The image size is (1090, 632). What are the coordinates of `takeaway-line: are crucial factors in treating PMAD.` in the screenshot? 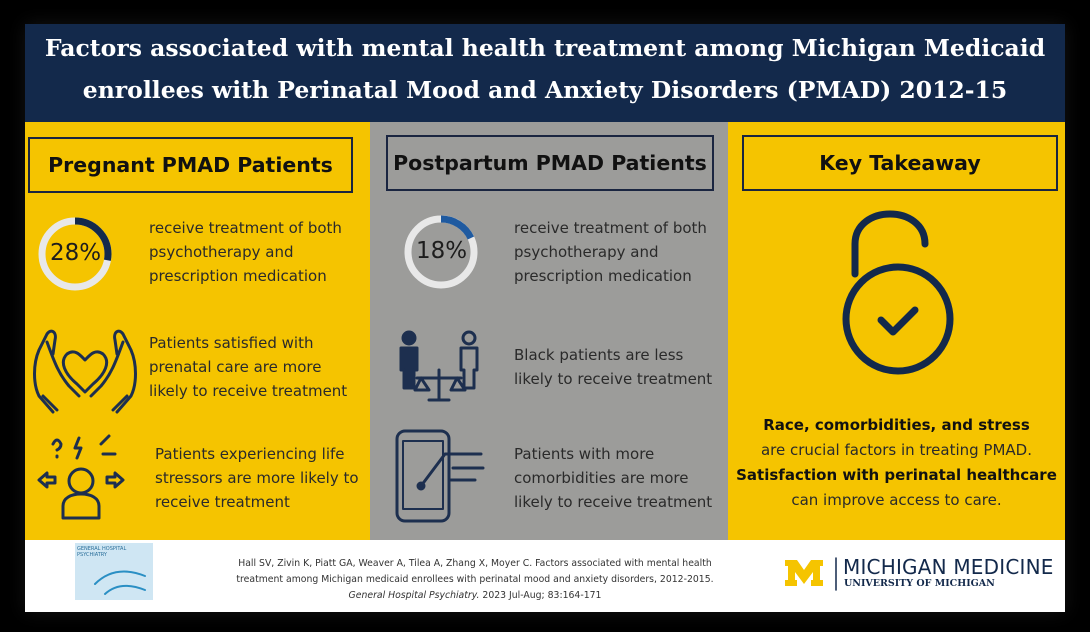 It's located at (896, 450).